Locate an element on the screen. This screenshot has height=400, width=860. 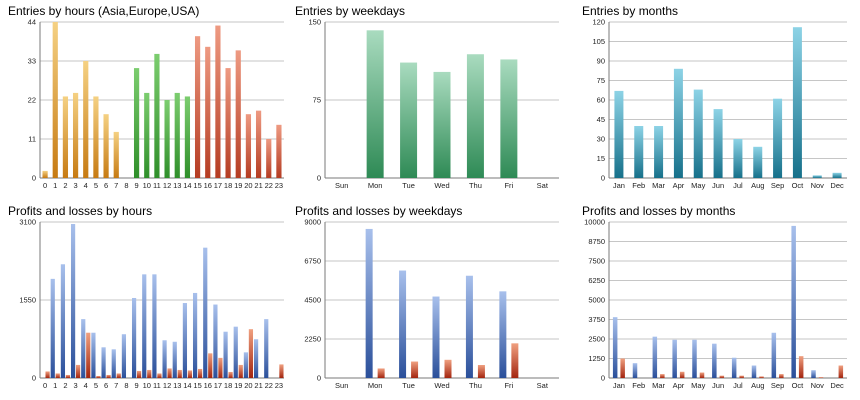
x-tick-label: Oct is located at coordinates (798, 185).